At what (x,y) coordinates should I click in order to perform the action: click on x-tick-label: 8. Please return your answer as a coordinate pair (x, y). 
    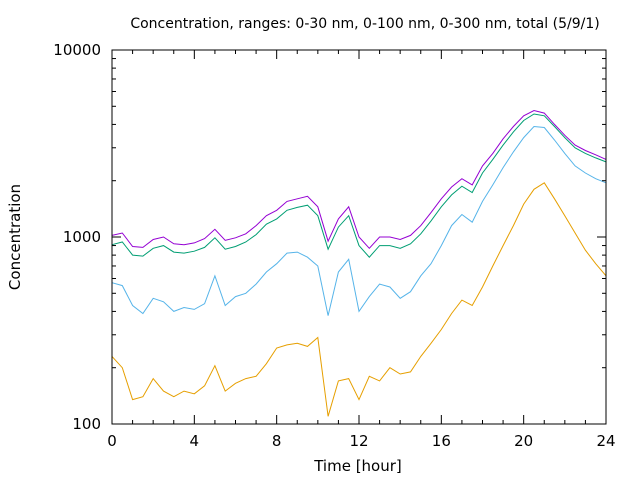
    Looking at the image, I should click on (277, 441).